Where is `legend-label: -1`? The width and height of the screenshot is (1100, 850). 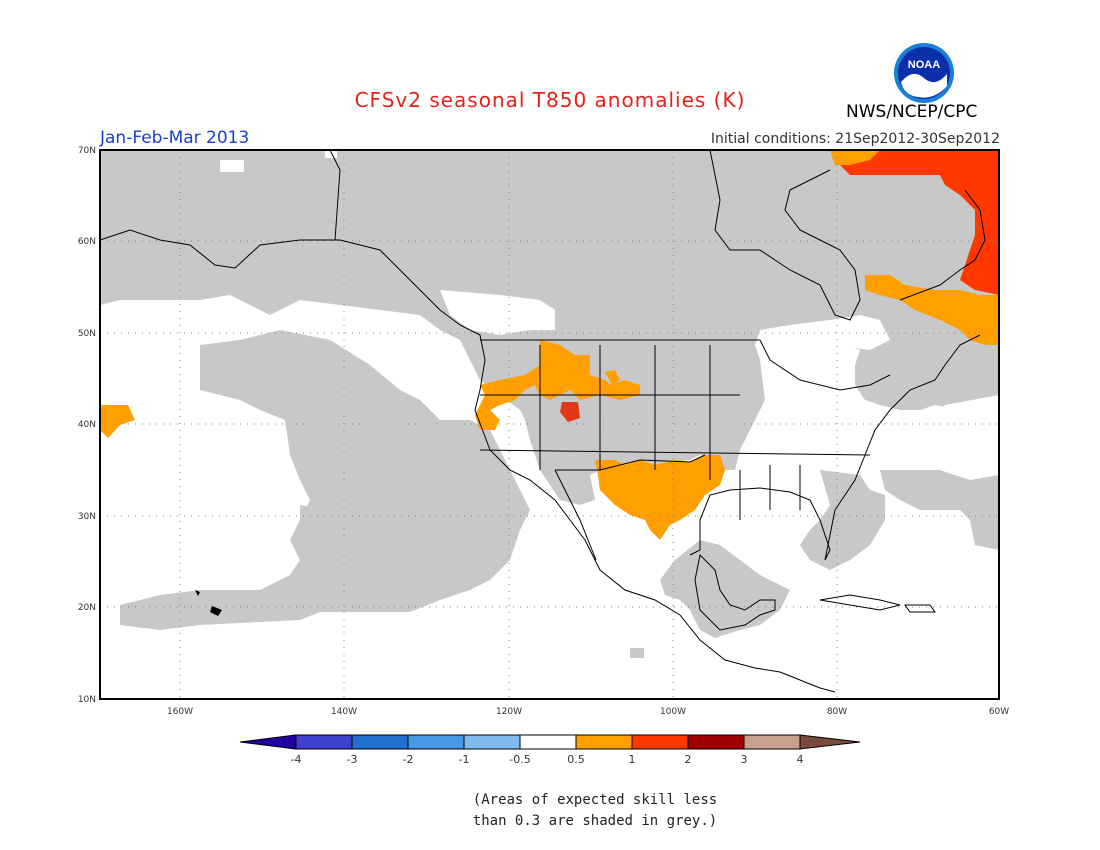 legend-label: -1 is located at coordinates (464, 759).